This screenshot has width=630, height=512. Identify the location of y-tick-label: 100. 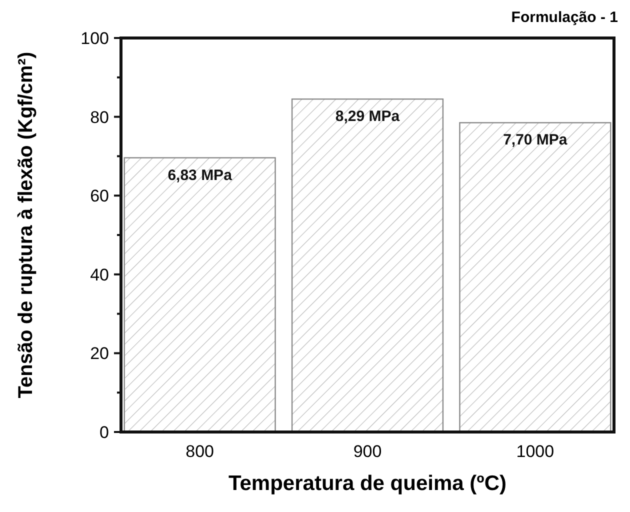
(94, 38).